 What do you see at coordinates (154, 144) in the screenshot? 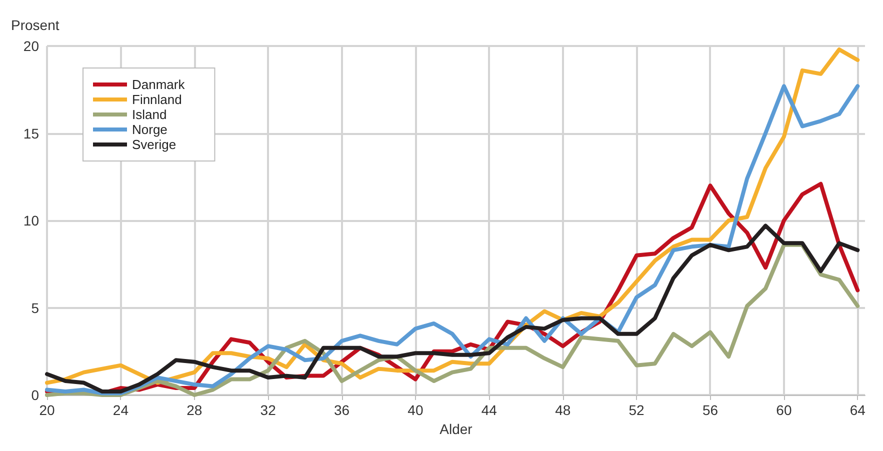
I see `legend-label: Sverige` at bounding box center [154, 144].